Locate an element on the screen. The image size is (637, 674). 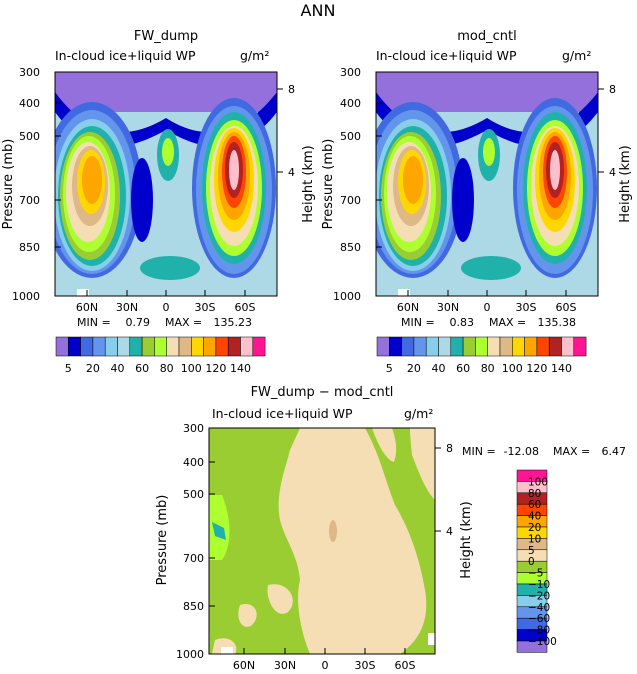
colorbar-label: −10 is located at coordinates (539, 585).